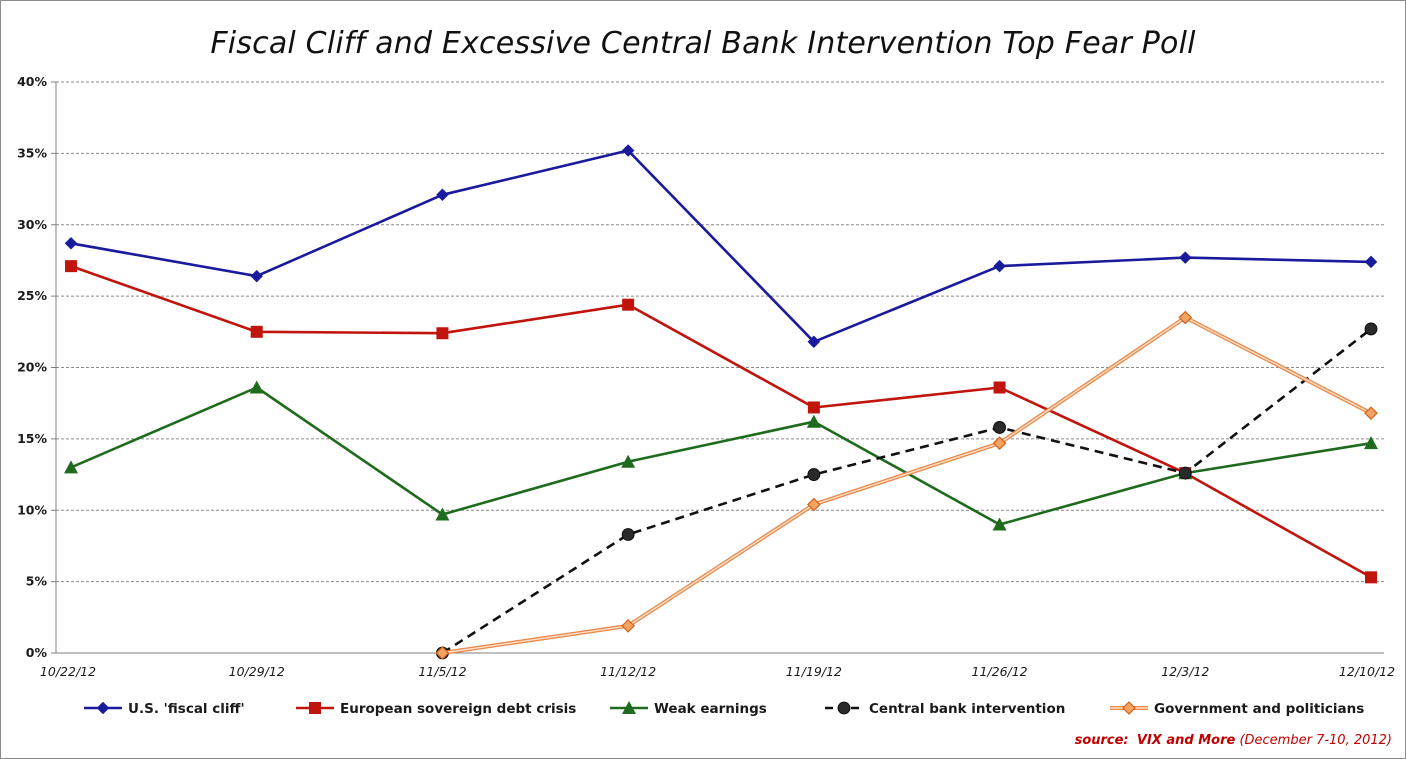 This screenshot has width=1406, height=759. What do you see at coordinates (32, 509) in the screenshot?
I see `y-tick-label: 10%` at bounding box center [32, 509].